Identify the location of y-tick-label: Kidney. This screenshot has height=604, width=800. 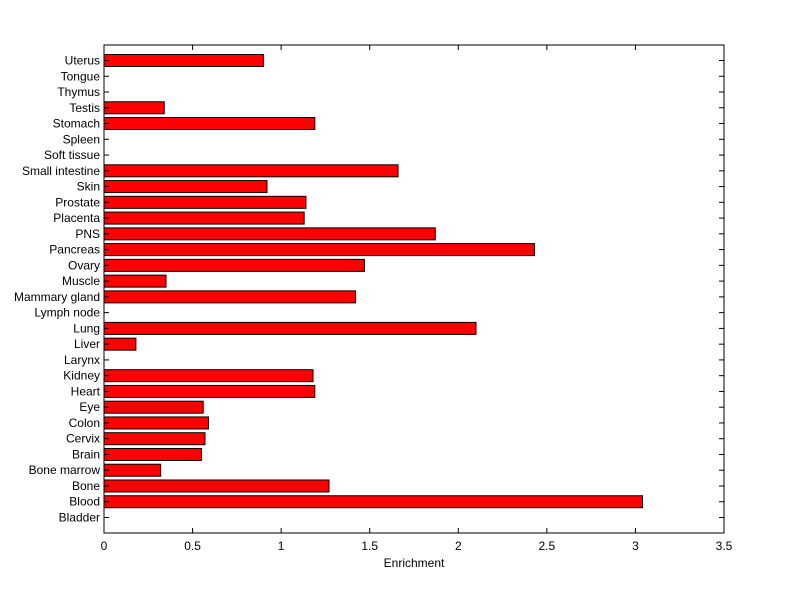
(81, 376).